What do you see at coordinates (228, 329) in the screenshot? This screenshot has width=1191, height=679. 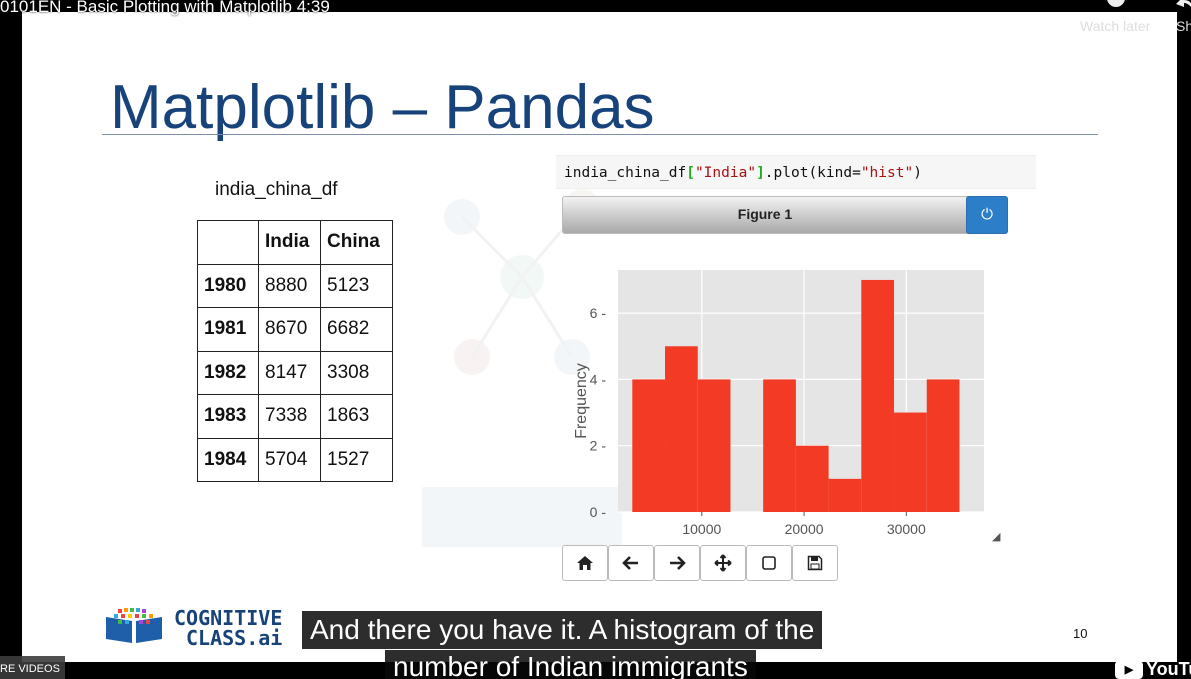 I see `row-index: 1981` at bounding box center [228, 329].